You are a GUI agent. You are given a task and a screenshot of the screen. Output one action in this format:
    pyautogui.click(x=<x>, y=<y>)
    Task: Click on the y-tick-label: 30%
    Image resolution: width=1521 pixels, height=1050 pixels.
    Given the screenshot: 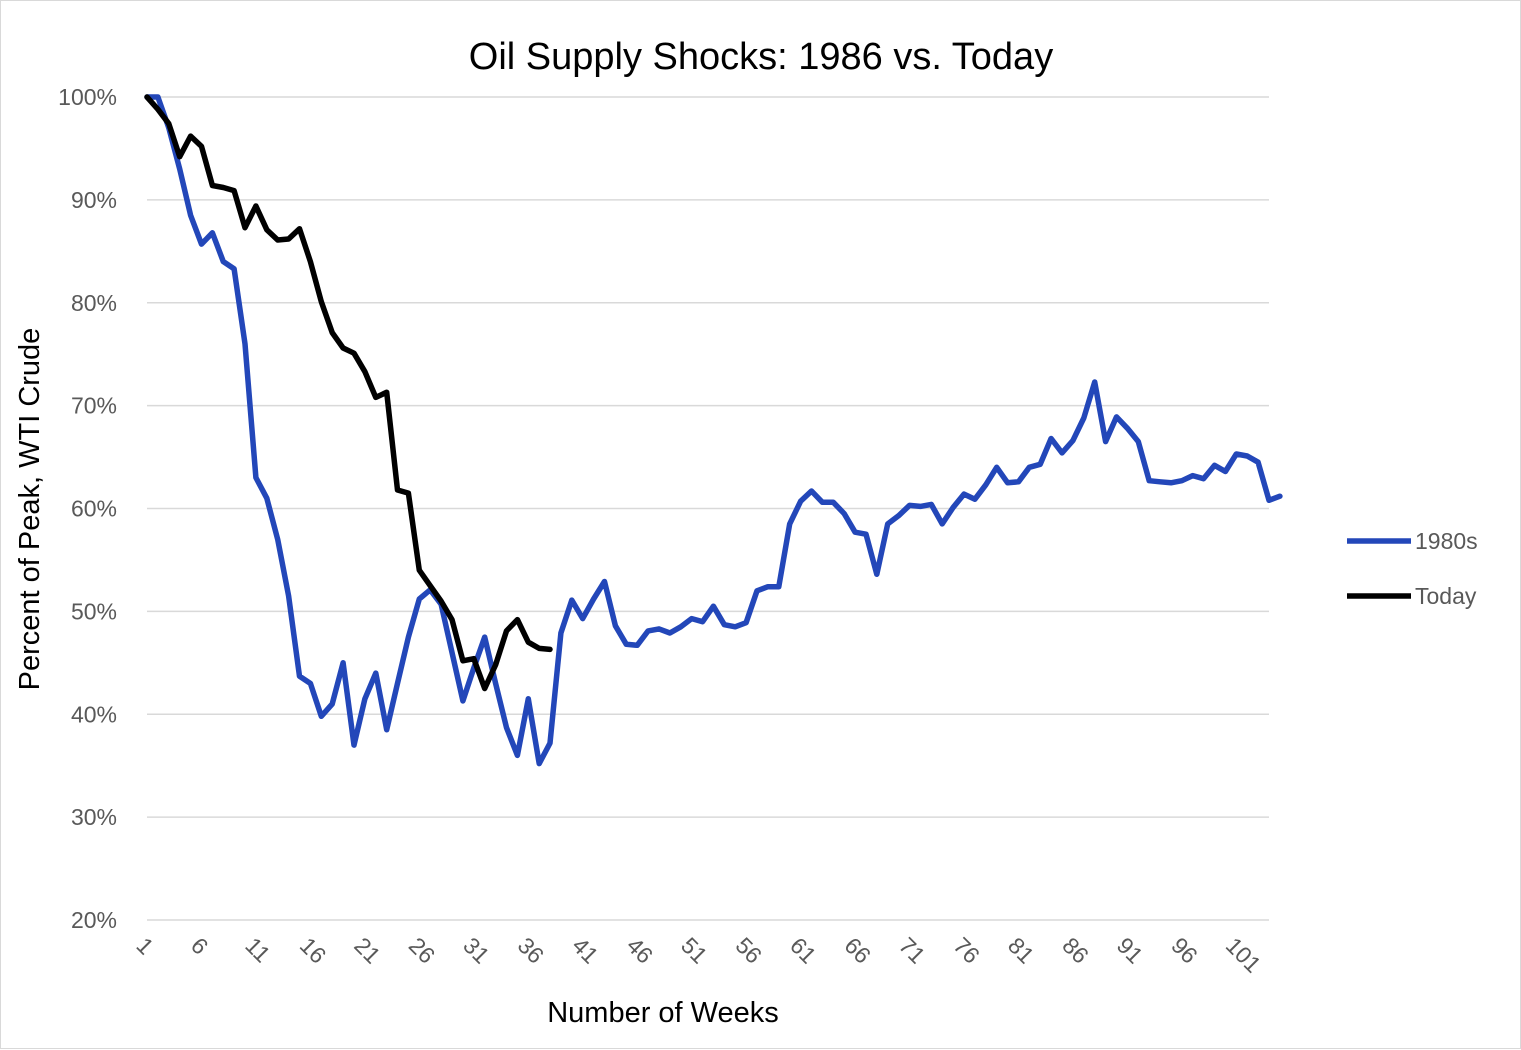 What is the action you would take?
    pyautogui.click(x=94, y=817)
    